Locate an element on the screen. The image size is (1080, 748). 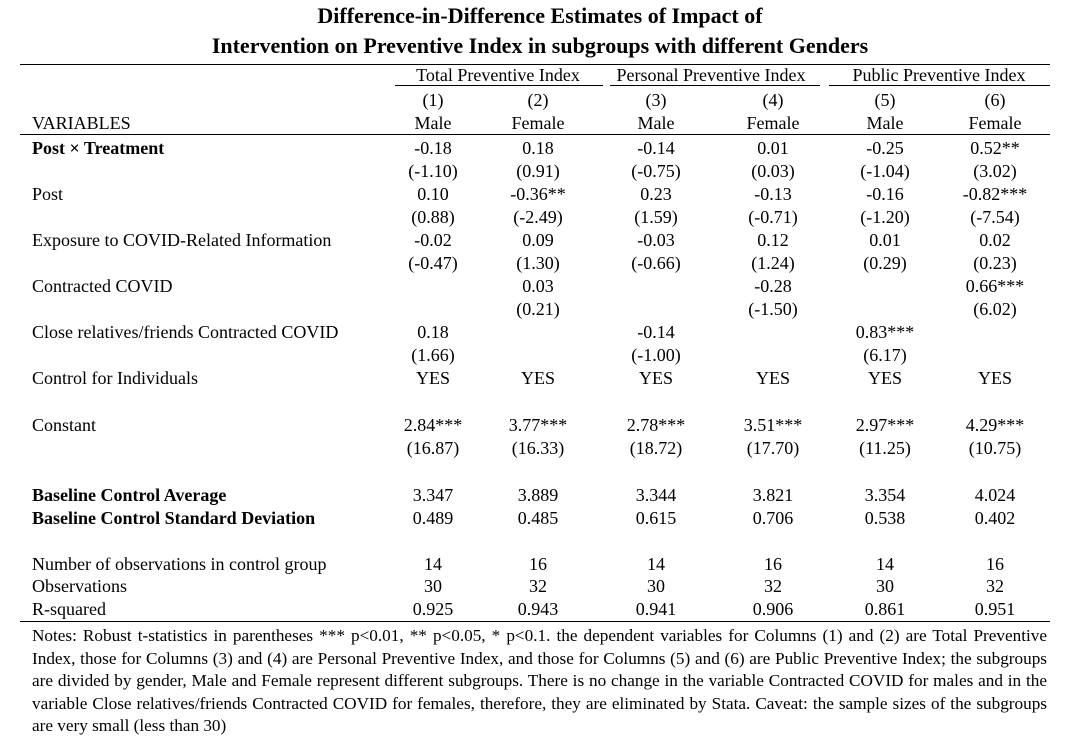
coefficient-cell: 0.01 is located at coordinates (885, 240).